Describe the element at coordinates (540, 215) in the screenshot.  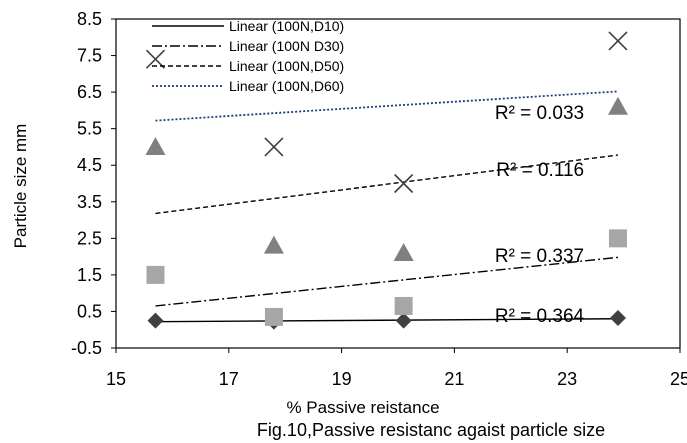
I see `r2-labels: R² = 0.364 R² = 0.337 R² = 0.116 R² = 0.033` at that location.